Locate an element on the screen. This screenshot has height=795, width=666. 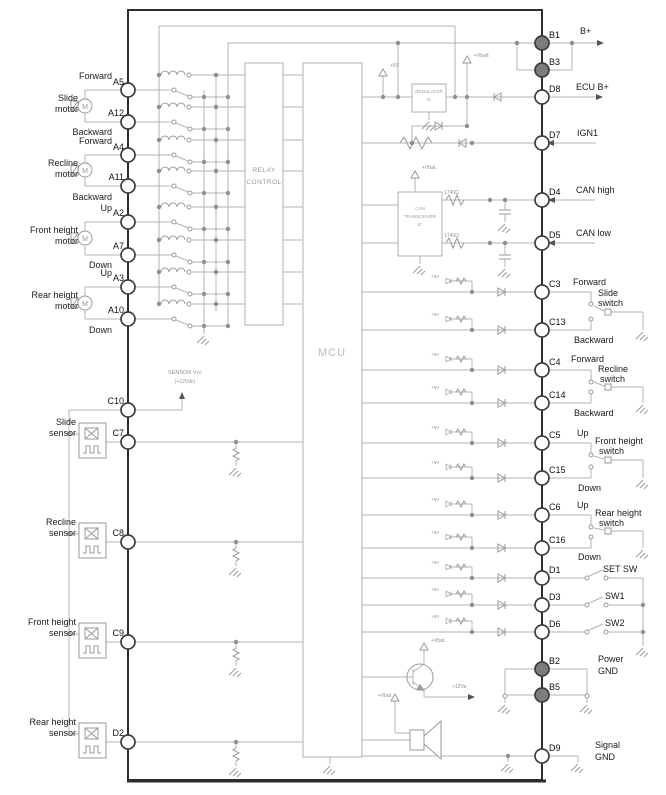
pin-label-d7: D7 is located at coordinates (555, 135).